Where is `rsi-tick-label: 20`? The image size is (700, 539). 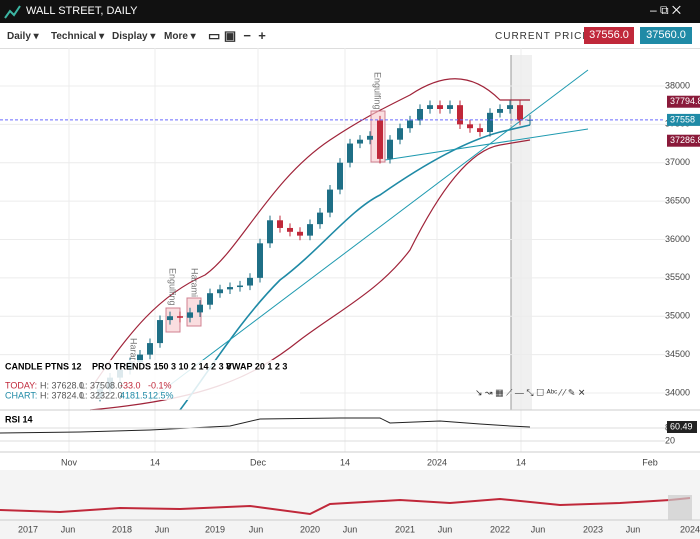 rsi-tick-label: 20 is located at coordinates (670, 440).